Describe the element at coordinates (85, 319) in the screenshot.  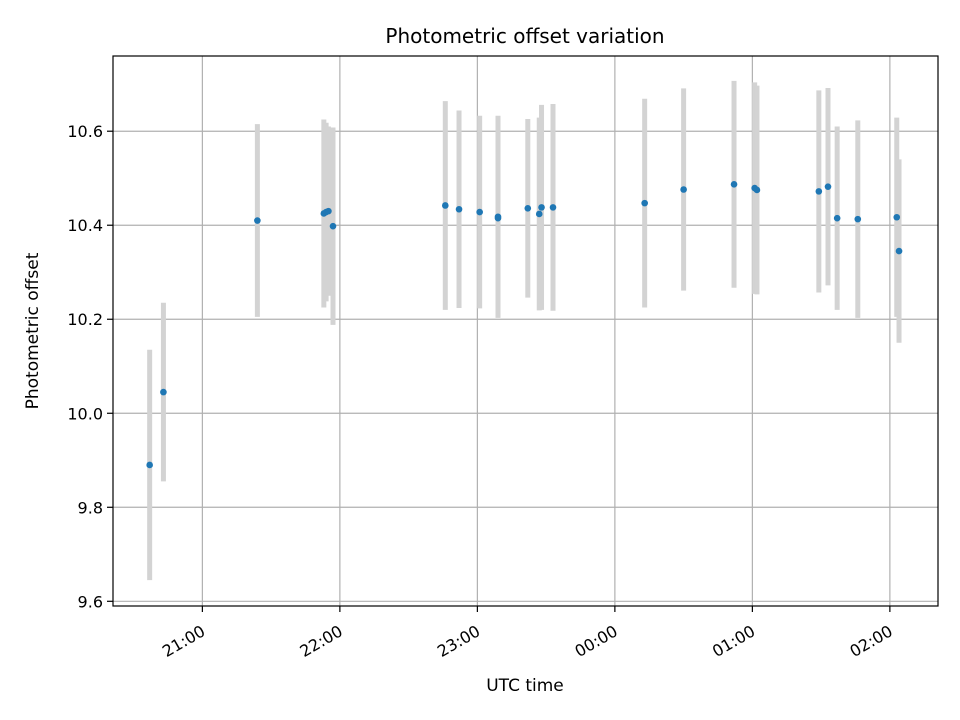
I see `y-tick-label: 10.2` at that location.